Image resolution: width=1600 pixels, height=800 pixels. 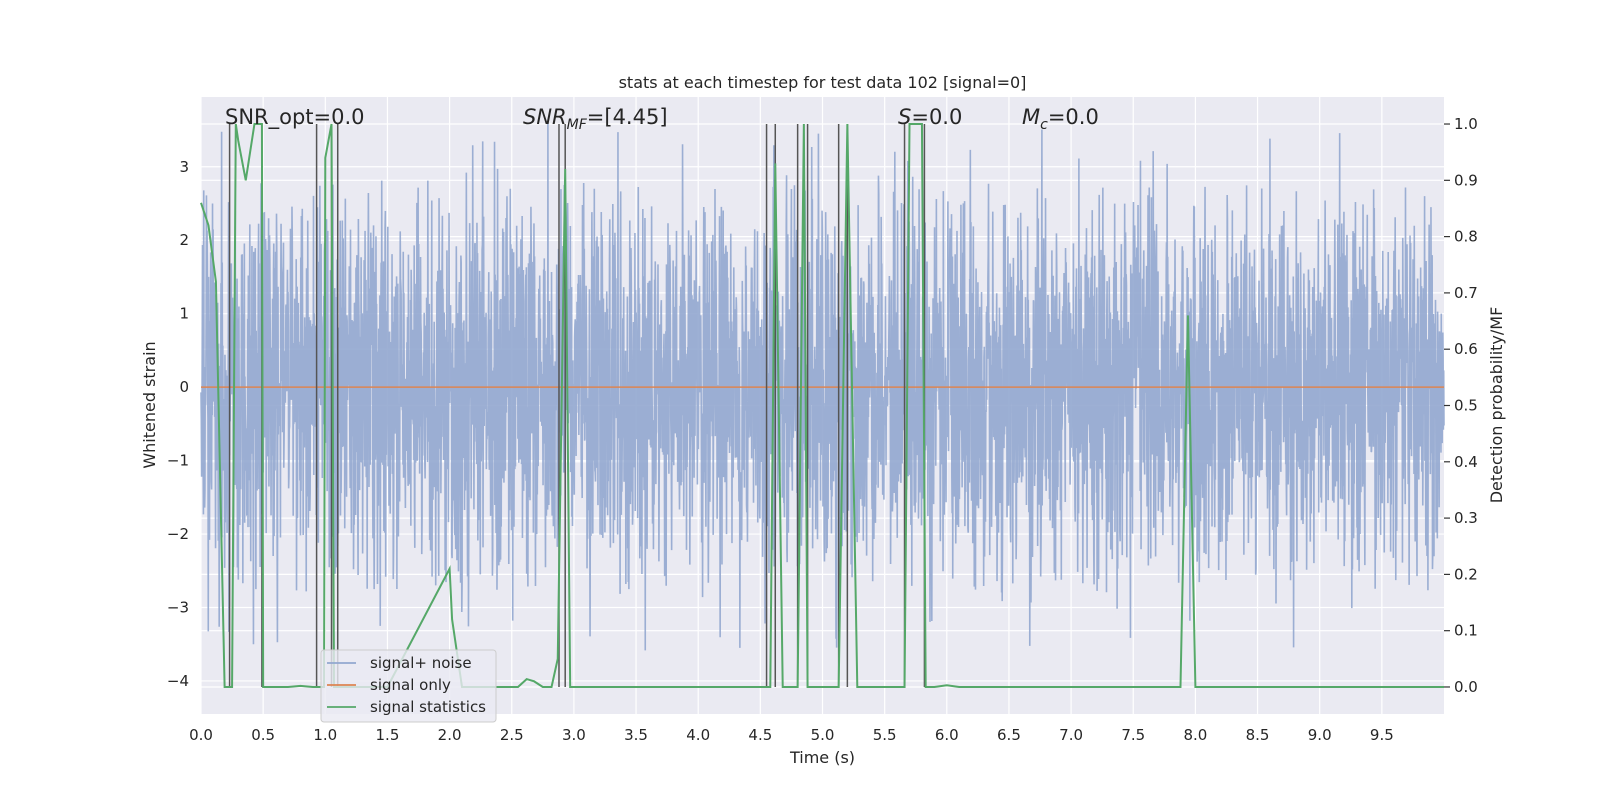 I want to click on legend-label-statistics: signal statistics, so click(x=428, y=707).